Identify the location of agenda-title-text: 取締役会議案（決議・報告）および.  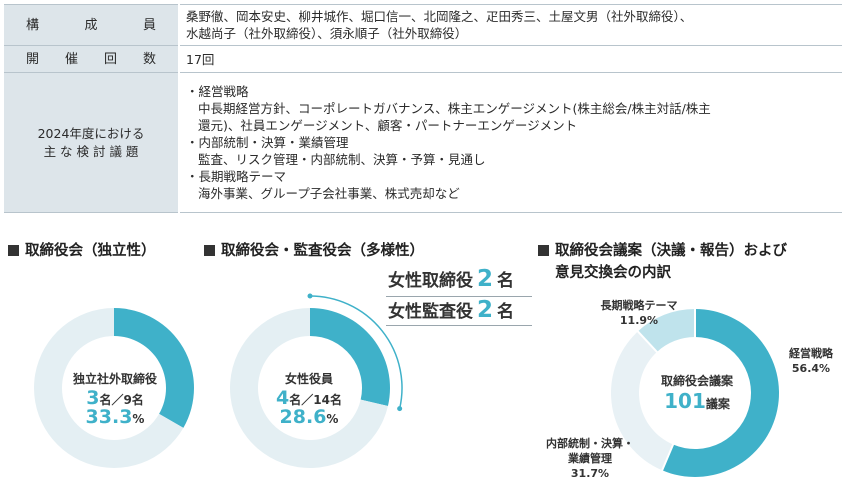
(671, 251).